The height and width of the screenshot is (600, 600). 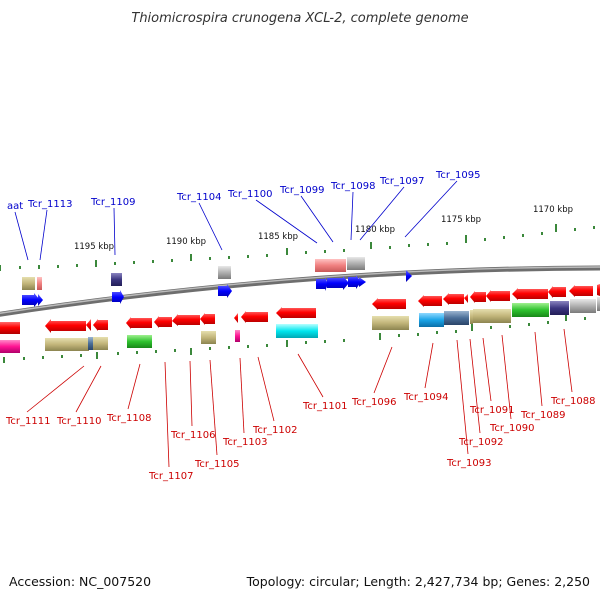 What do you see at coordinates (352, 186) in the screenshot?
I see `gene-label: Tcr_1098` at bounding box center [352, 186].